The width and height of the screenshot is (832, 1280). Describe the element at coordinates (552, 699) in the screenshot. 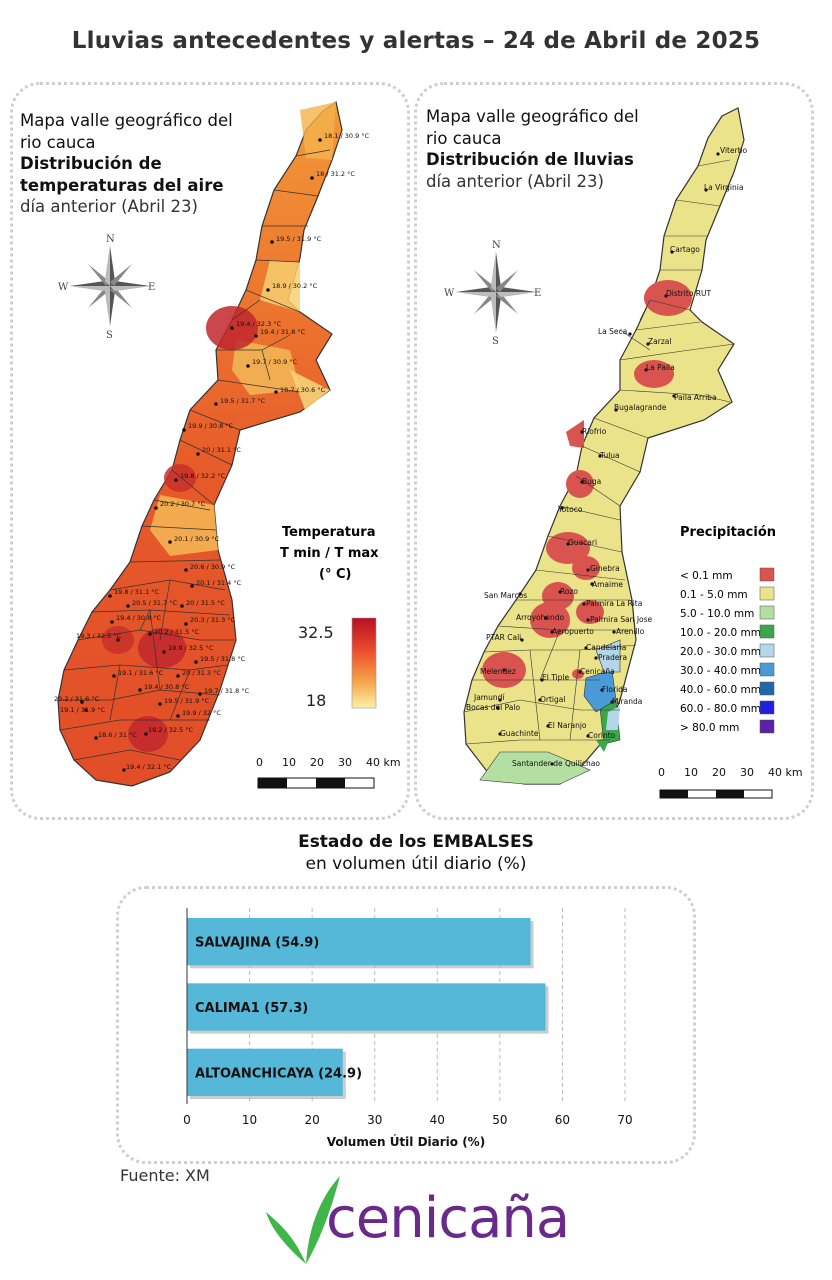

I see `town-label: Ortigal` at that location.